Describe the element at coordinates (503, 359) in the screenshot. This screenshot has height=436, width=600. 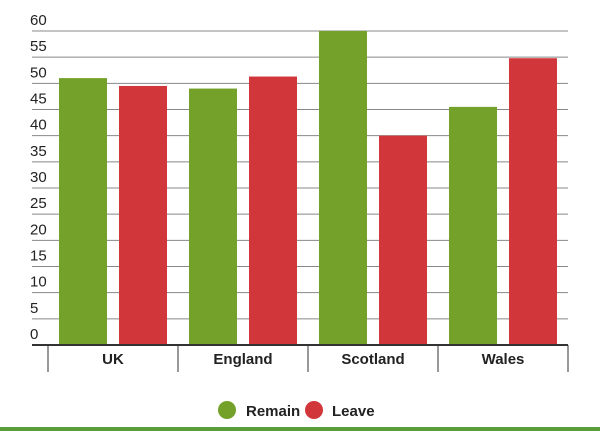
I see `x-category-label: Wales` at that location.